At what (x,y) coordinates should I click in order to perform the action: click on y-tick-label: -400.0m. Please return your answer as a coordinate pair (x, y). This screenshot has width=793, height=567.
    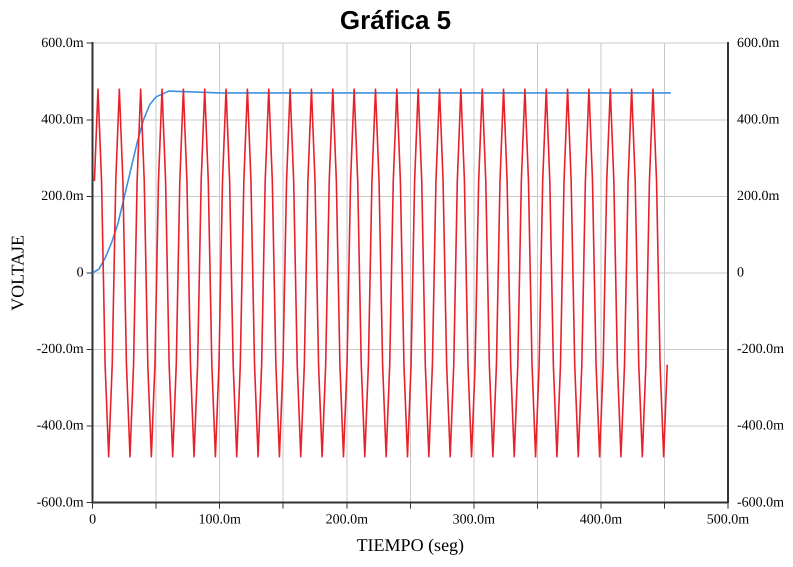
    Looking at the image, I should click on (60, 426).